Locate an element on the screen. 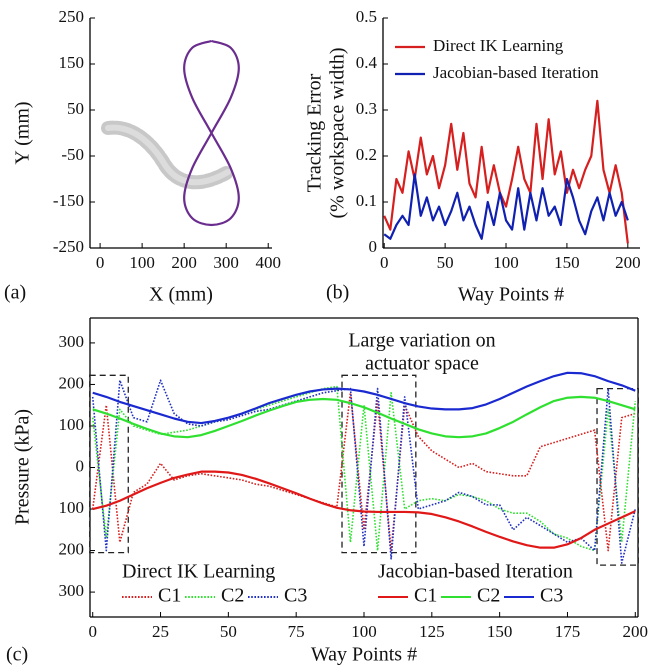 This screenshot has height=667, width=655. y-tick-label: 0.2 is located at coordinates (366, 154).